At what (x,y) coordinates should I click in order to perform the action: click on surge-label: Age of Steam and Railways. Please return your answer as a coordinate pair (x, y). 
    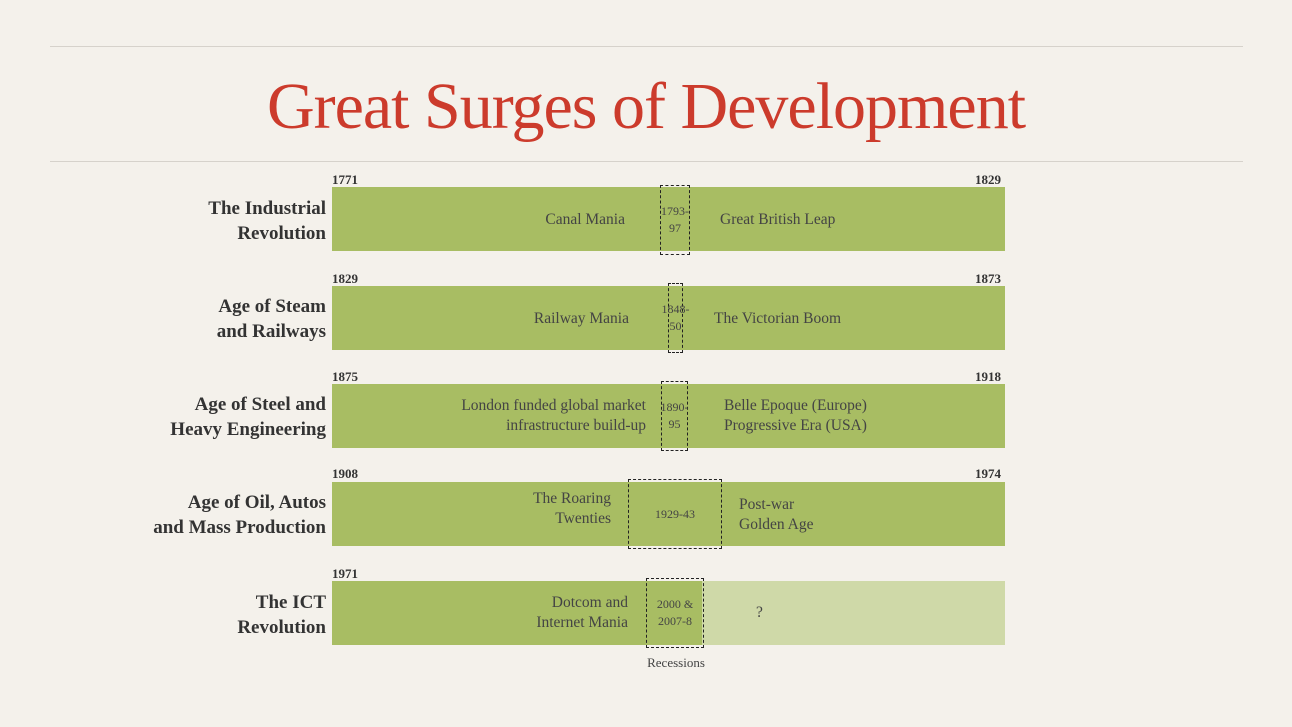
    Looking at the image, I should click on (186, 319).